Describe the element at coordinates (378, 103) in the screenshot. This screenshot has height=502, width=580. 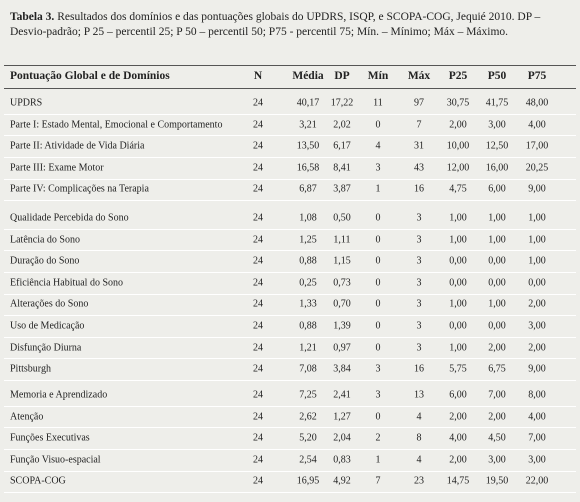
I see `cell-value: 11` at that location.